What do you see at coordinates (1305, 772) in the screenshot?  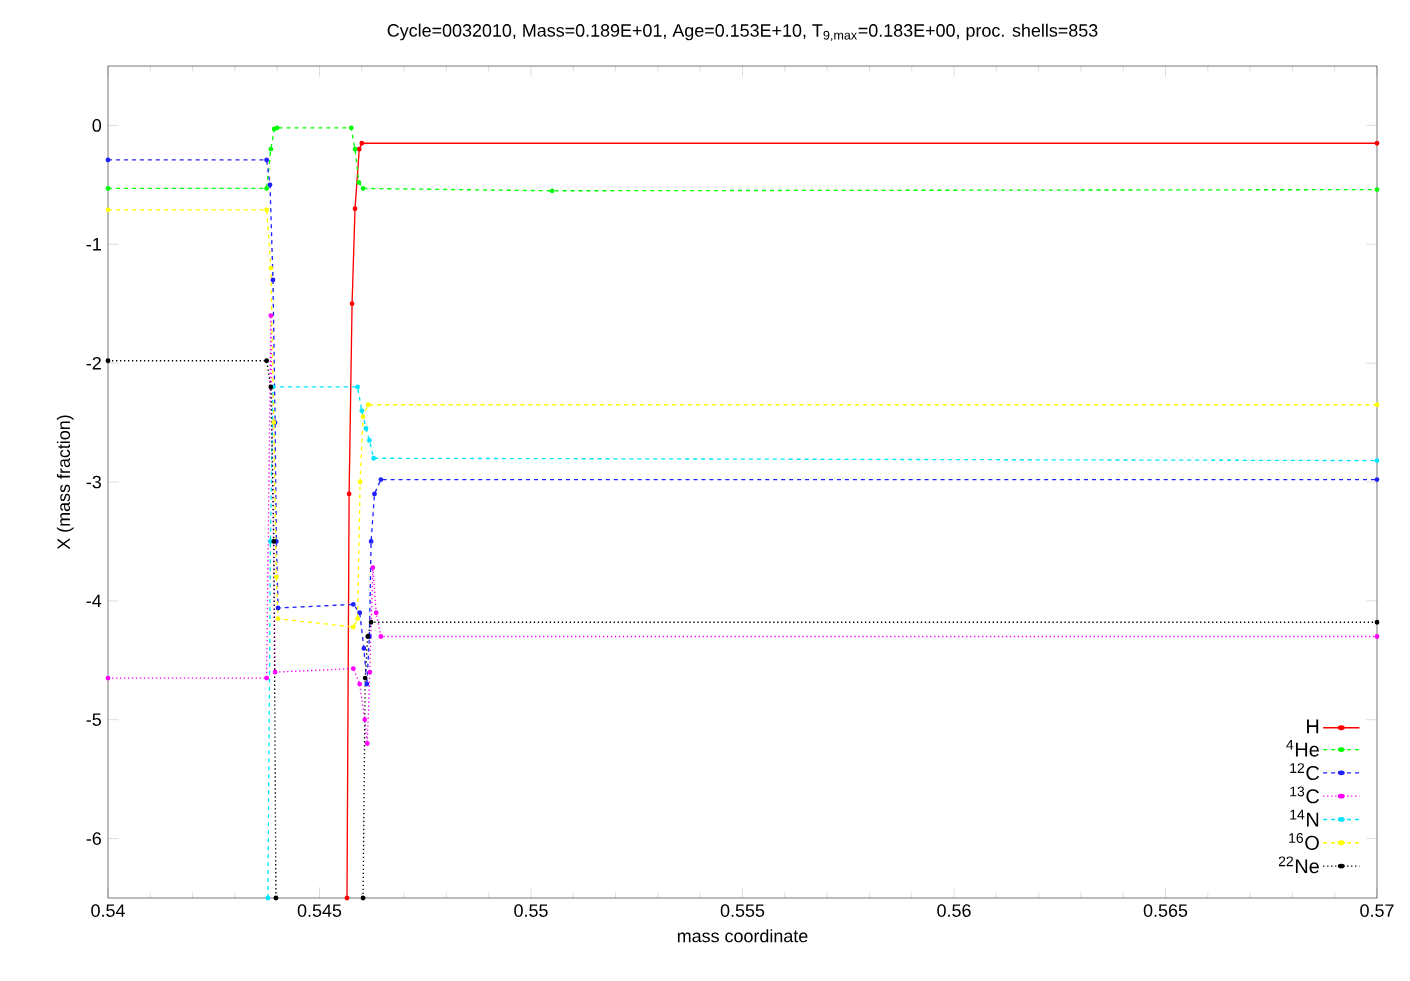 I see `legend-label: $^{12}$C` at bounding box center [1305, 772].